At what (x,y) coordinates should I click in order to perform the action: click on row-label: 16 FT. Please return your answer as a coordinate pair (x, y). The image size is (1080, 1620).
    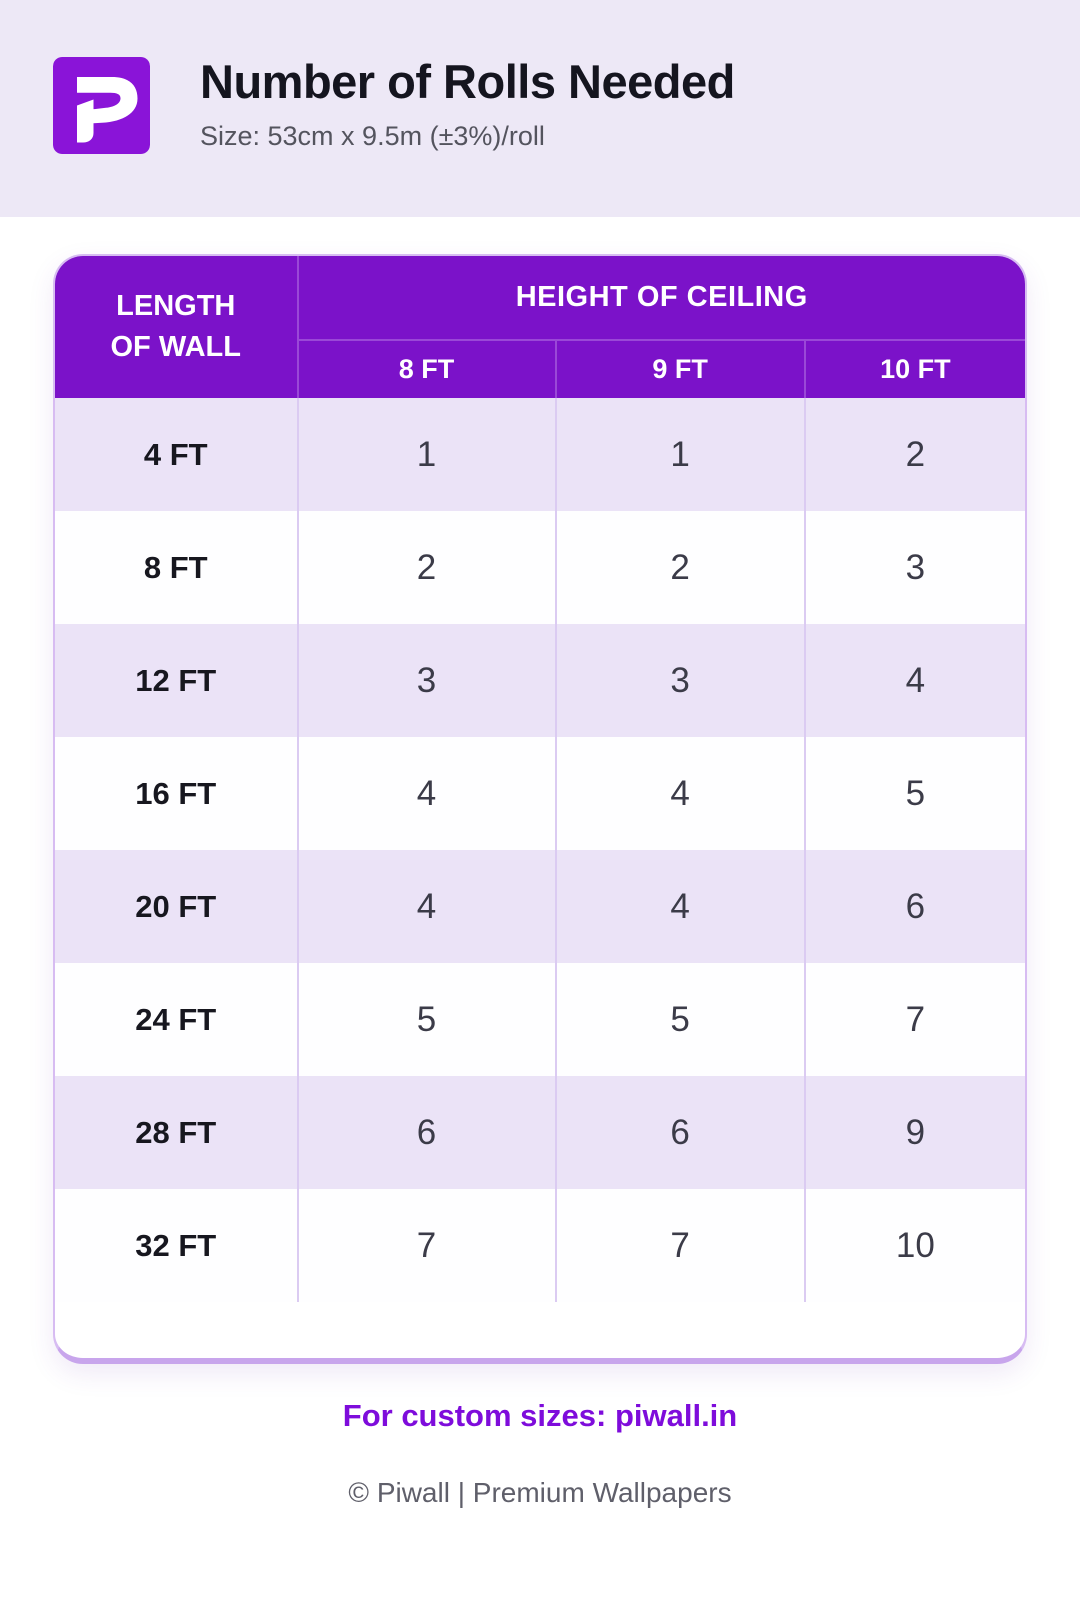
    Looking at the image, I should click on (176, 793).